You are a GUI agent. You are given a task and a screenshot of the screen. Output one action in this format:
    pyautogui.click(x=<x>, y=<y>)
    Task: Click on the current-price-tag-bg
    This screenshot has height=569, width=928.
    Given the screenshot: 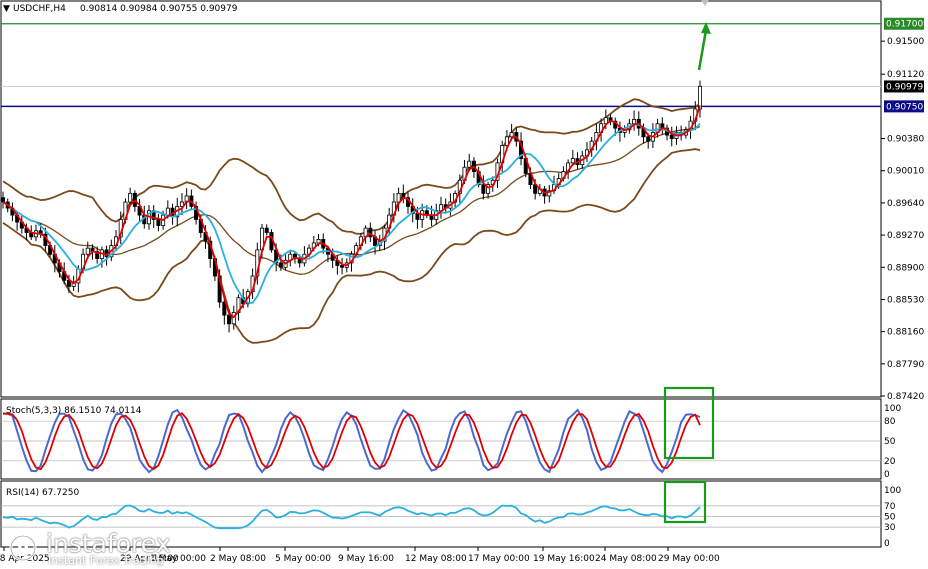 What is the action you would take?
    pyautogui.click(x=904, y=86)
    